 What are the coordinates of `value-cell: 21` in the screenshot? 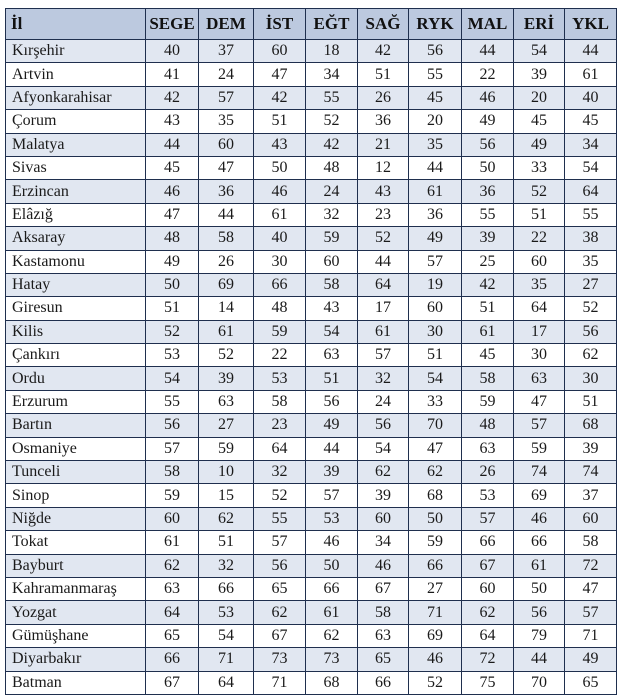 It's located at (383, 144).